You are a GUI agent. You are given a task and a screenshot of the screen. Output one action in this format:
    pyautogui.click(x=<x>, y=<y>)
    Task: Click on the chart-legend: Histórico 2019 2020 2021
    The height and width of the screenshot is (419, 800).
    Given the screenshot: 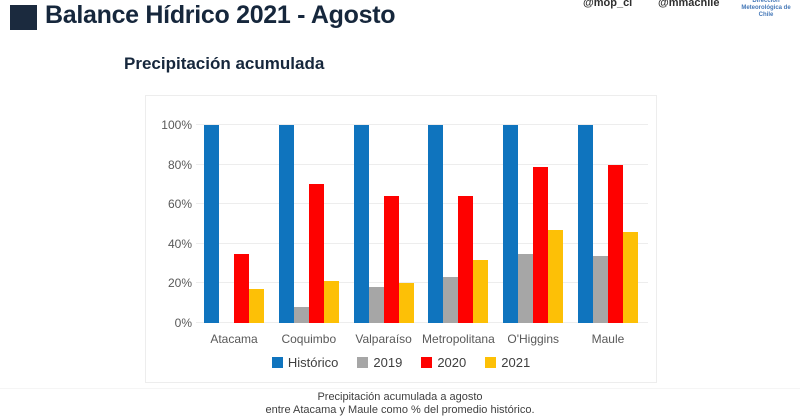 What is the action you would take?
    pyautogui.click(x=401, y=362)
    